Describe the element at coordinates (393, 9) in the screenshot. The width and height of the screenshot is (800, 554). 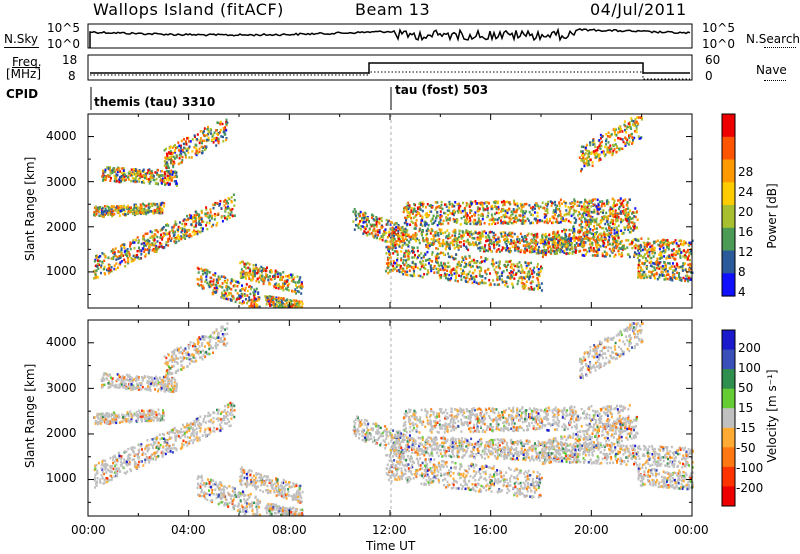
I see `beam-title: Beam 13` at that location.